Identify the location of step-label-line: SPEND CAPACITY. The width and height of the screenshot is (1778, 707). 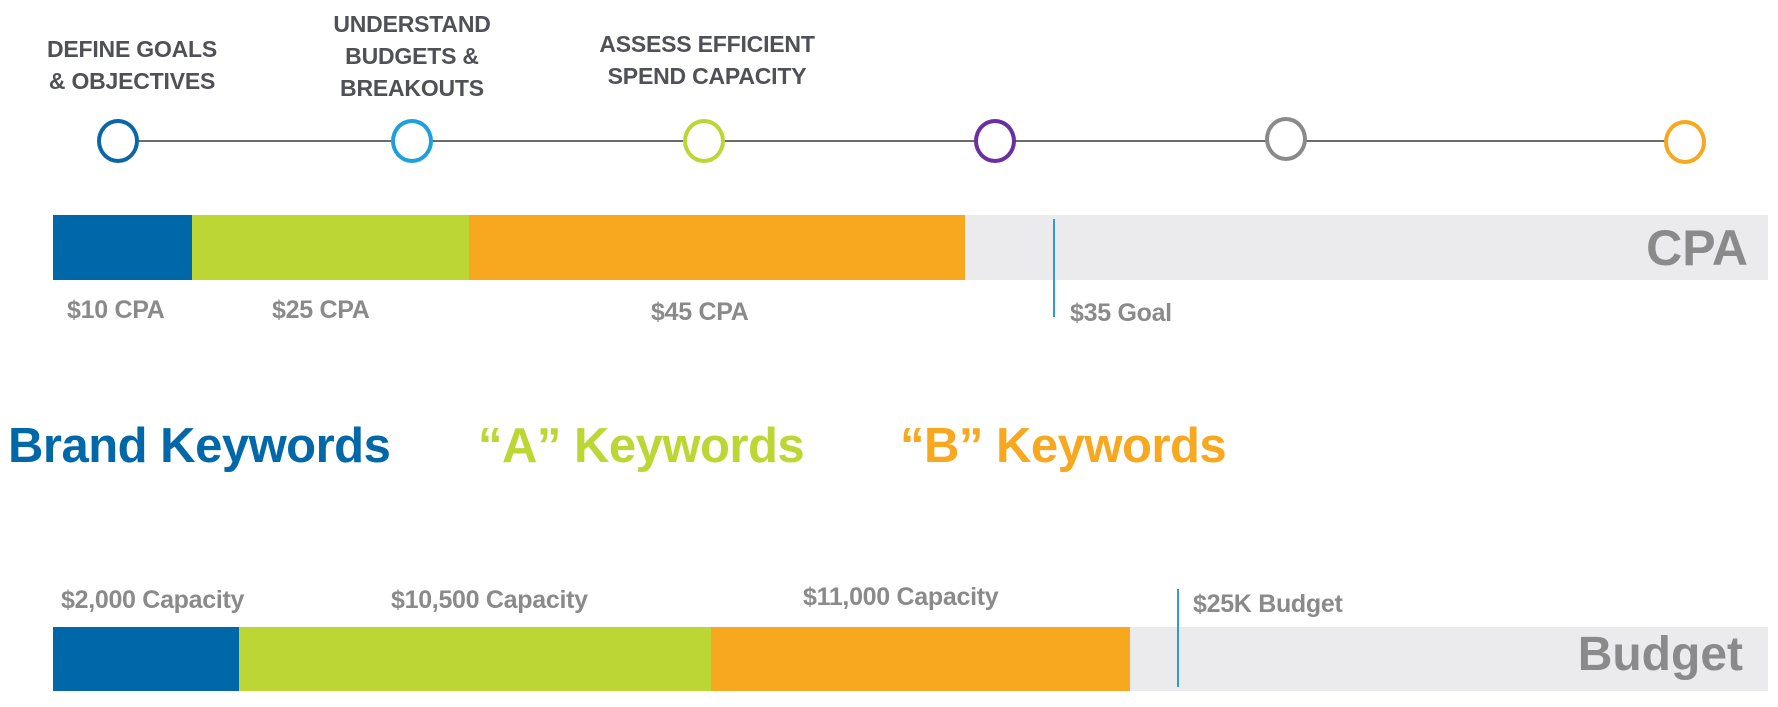
(707, 76).